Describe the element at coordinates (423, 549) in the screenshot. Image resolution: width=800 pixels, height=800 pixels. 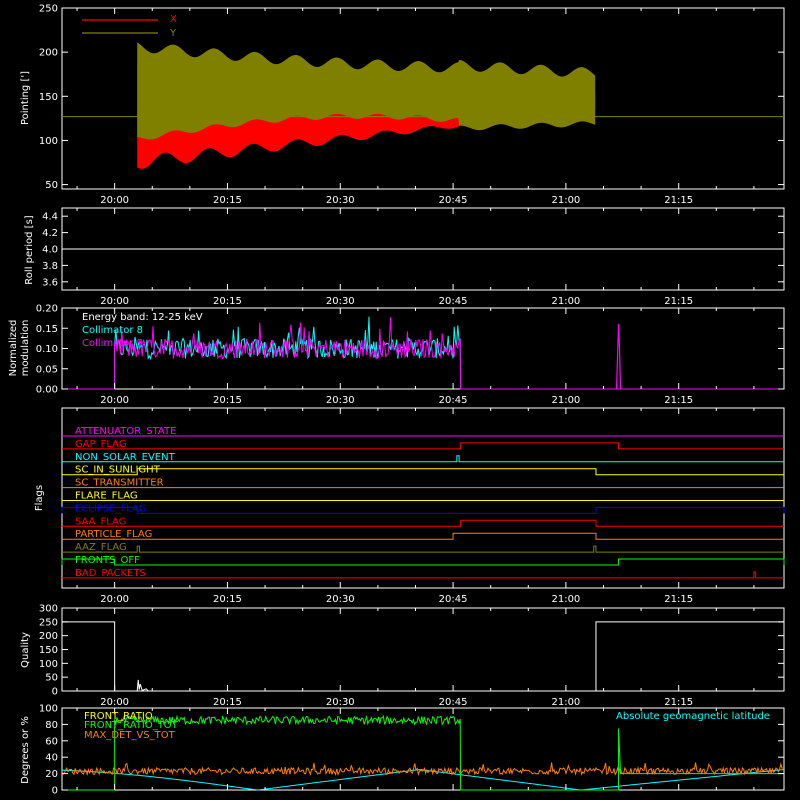
I see `flag-line-aaz-flag` at that location.